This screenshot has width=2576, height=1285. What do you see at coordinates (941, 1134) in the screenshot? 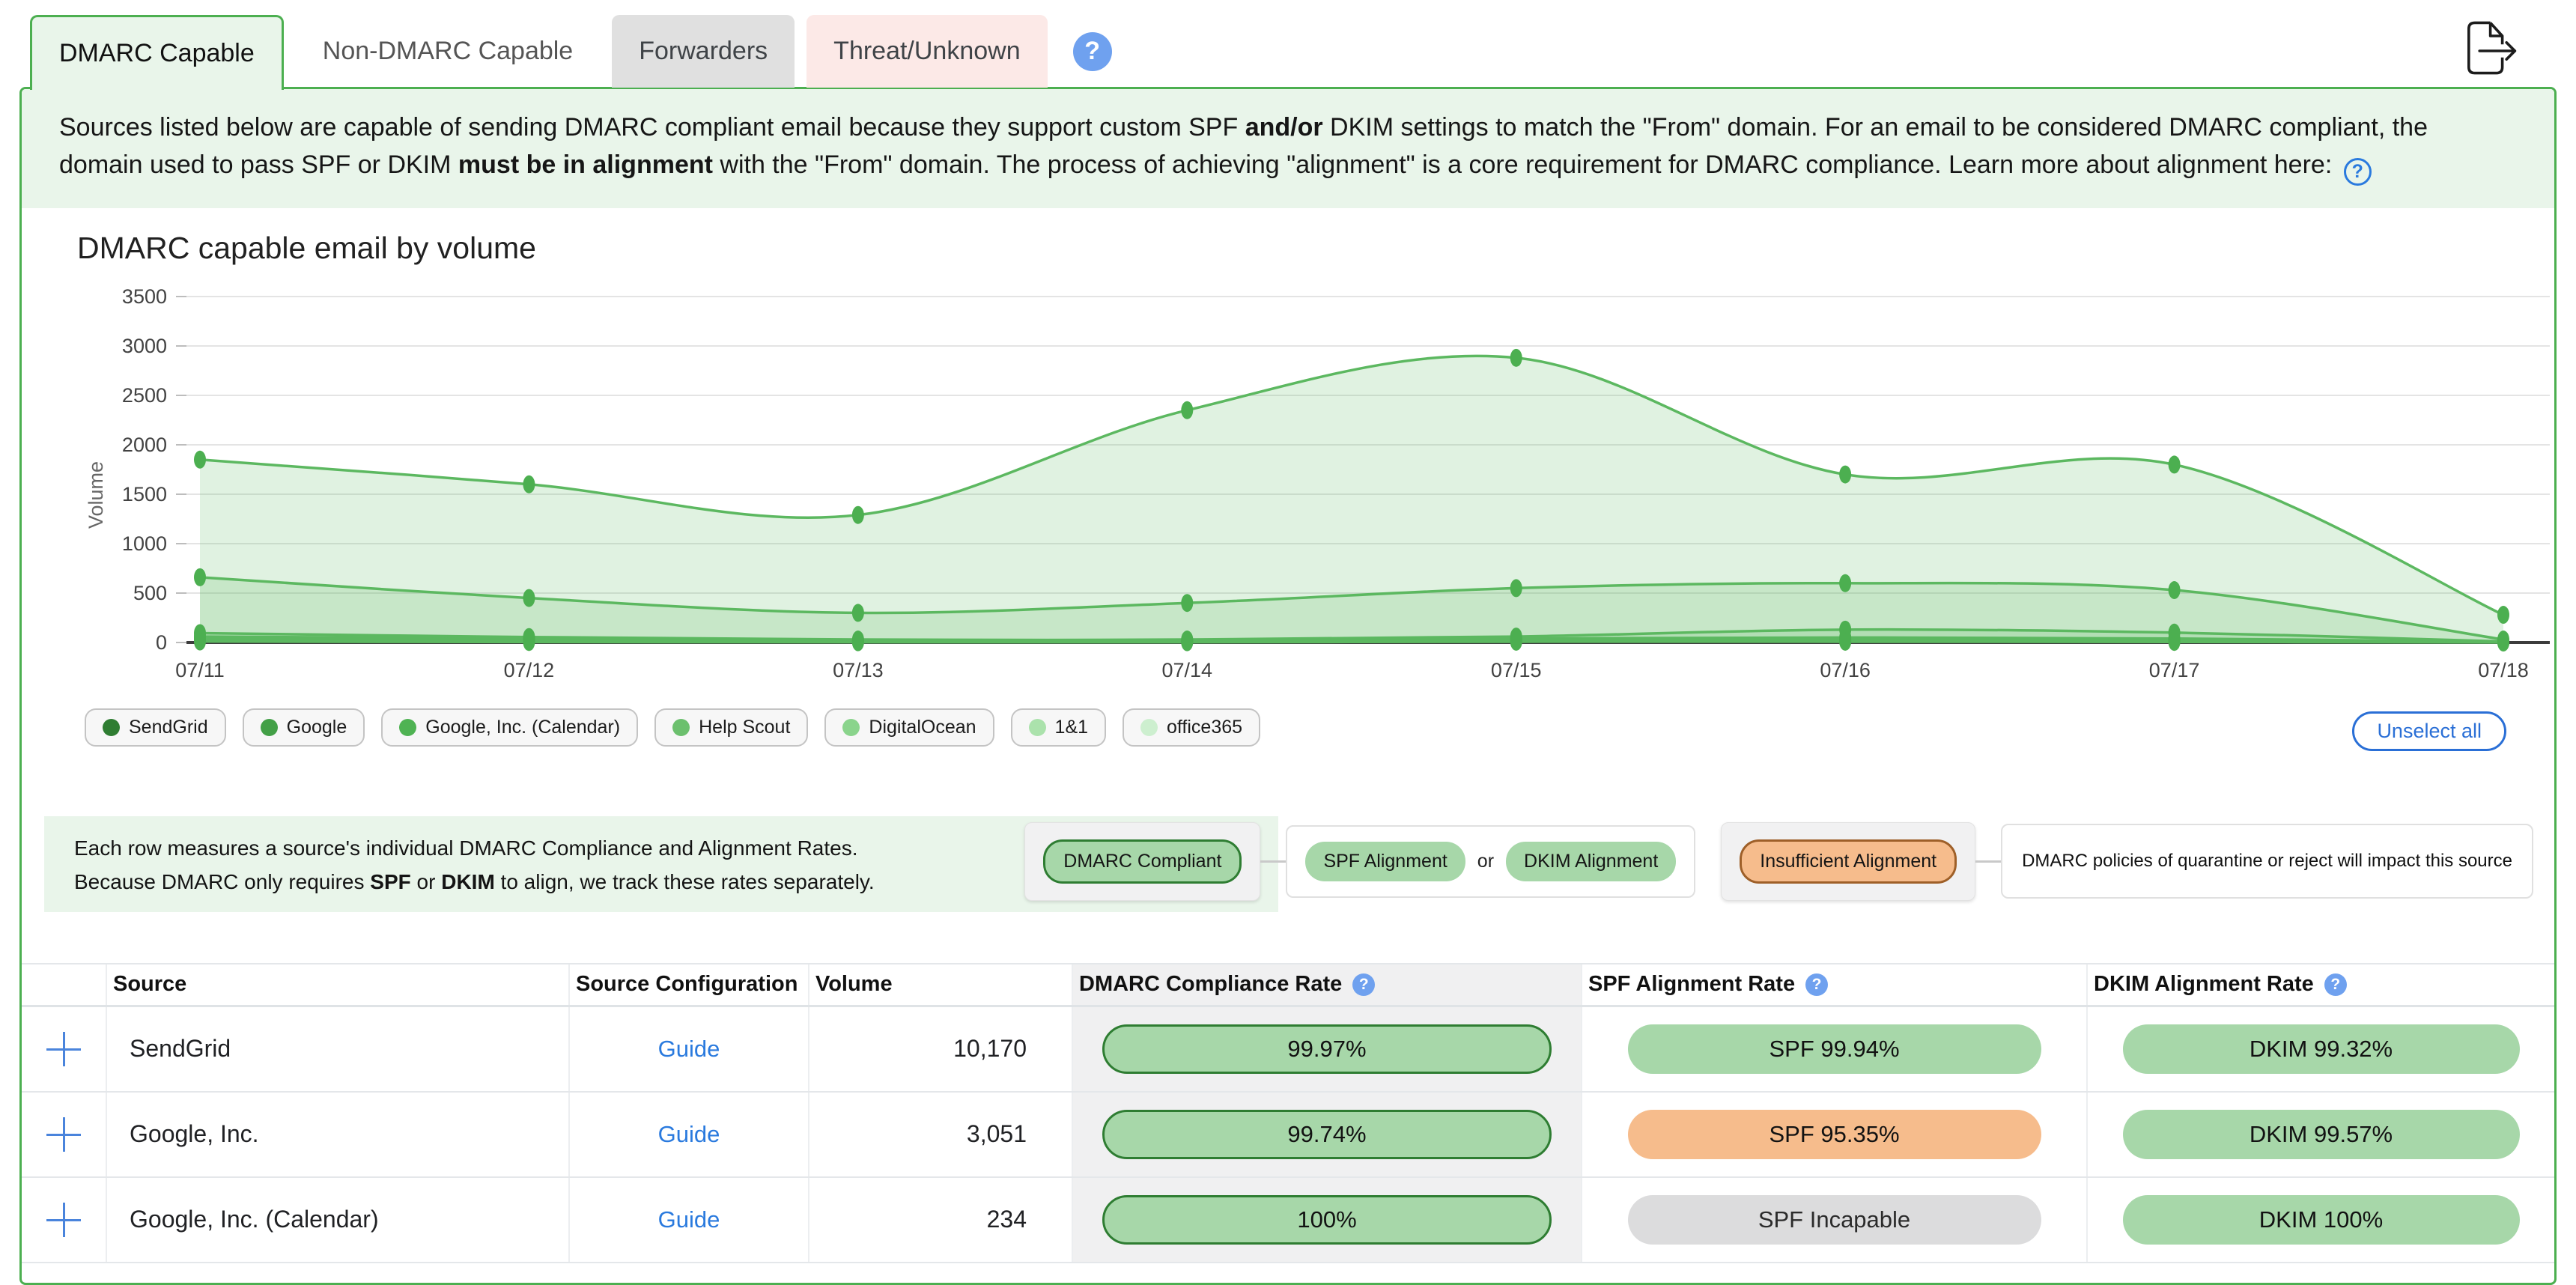
I see `table-cell: 3,051` at bounding box center [941, 1134].